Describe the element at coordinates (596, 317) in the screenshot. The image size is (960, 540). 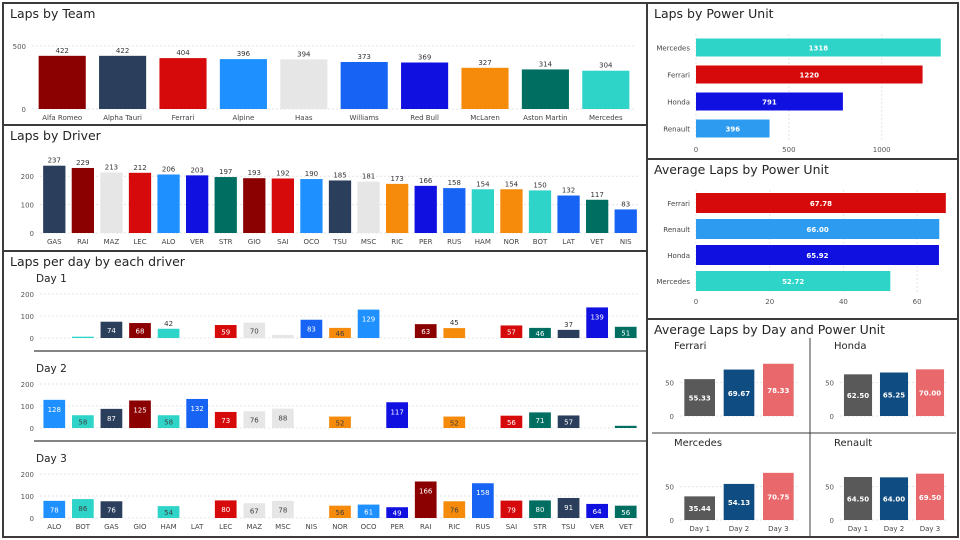
I see `data-label: 139` at that location.